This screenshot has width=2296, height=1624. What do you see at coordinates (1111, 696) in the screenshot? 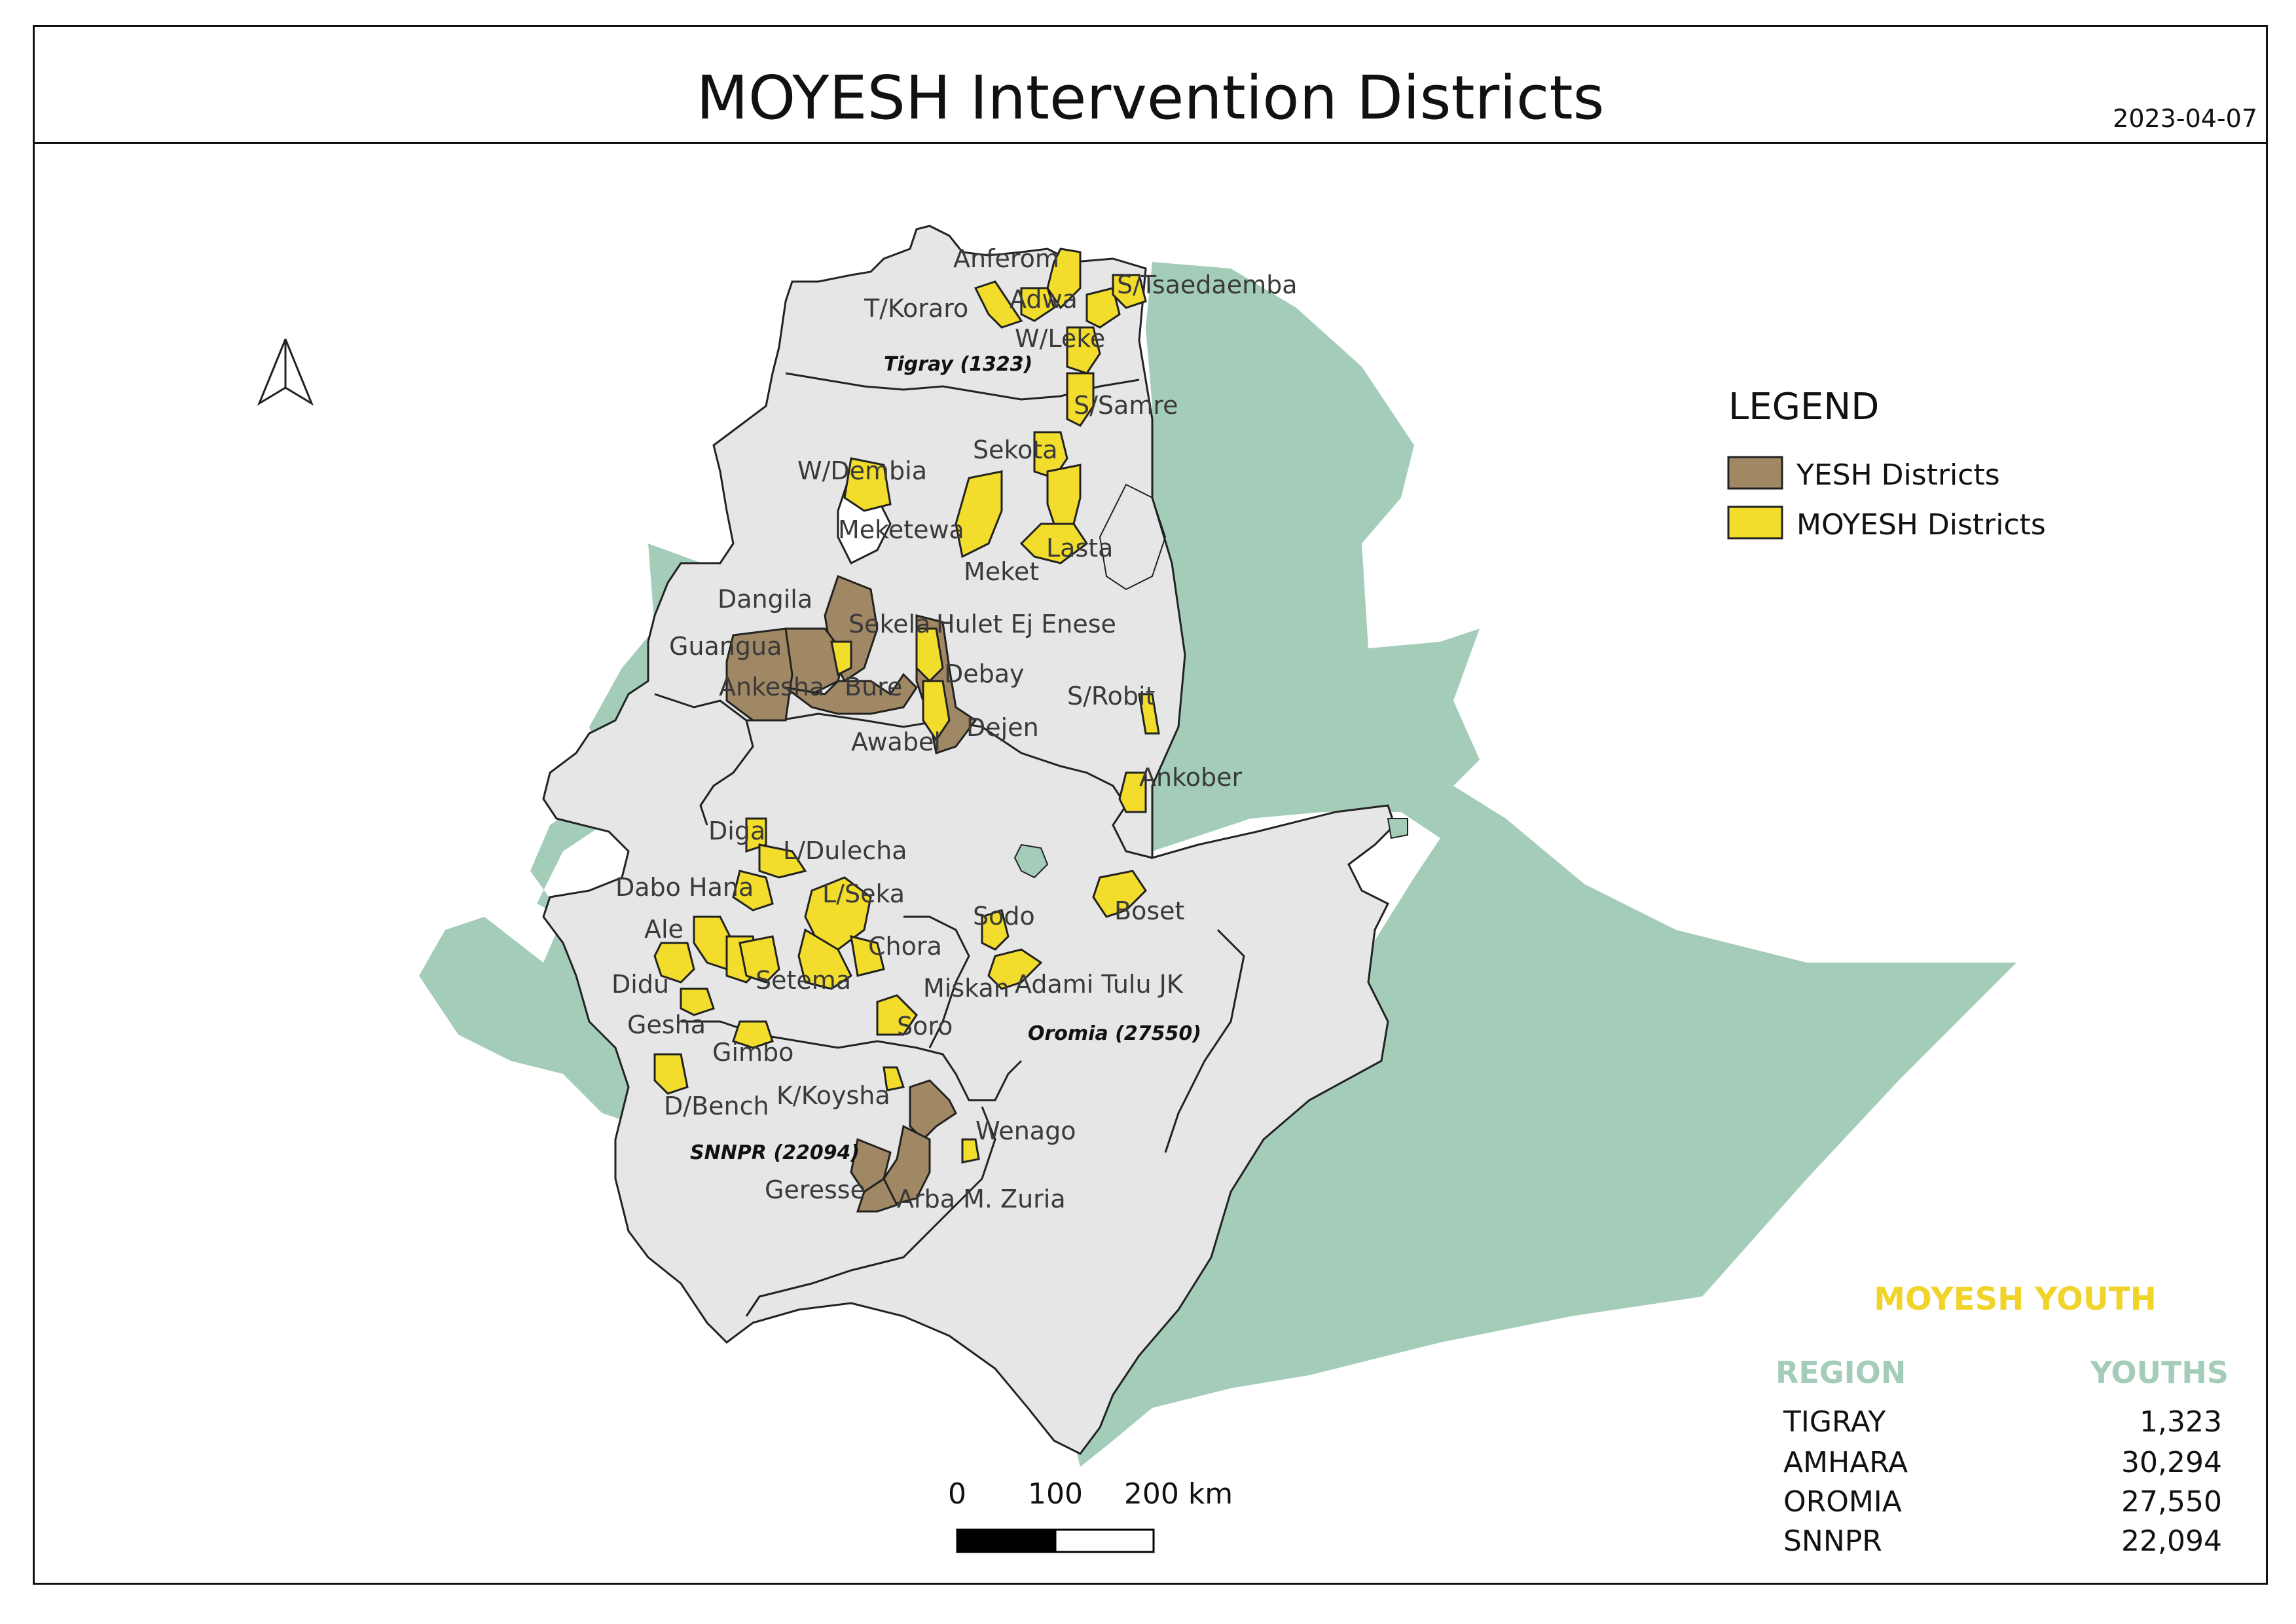
I see `district-label: S/Robit` at bounding box center [1111, 696].